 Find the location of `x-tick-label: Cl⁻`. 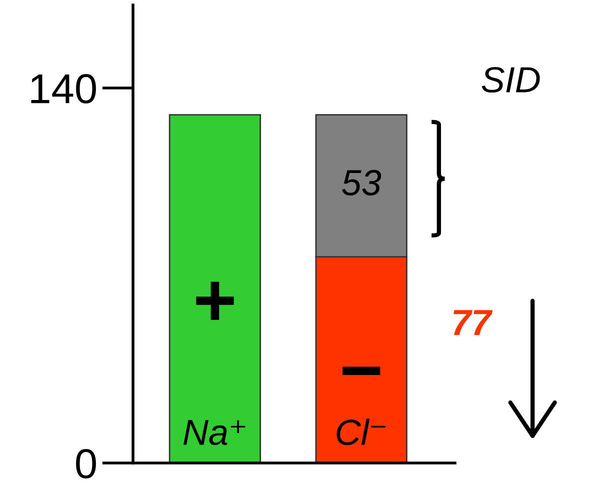

x-tick-label: Cl⁻ is located at coordinates (361, 432).